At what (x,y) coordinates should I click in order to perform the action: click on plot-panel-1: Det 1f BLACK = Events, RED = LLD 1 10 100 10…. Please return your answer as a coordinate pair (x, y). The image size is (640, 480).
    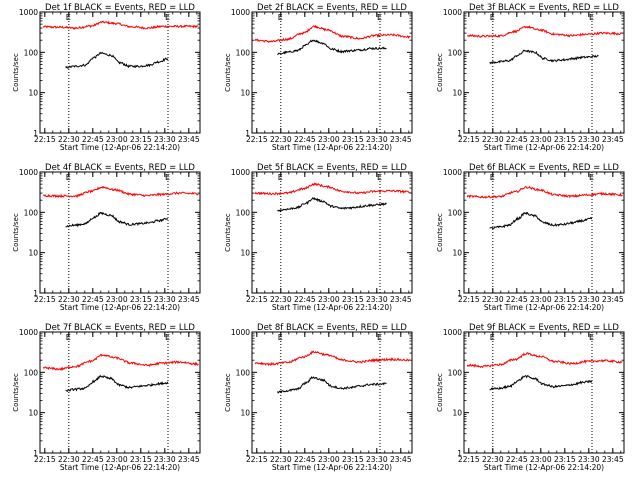
    Looking at the image, I should click on (106, 77).